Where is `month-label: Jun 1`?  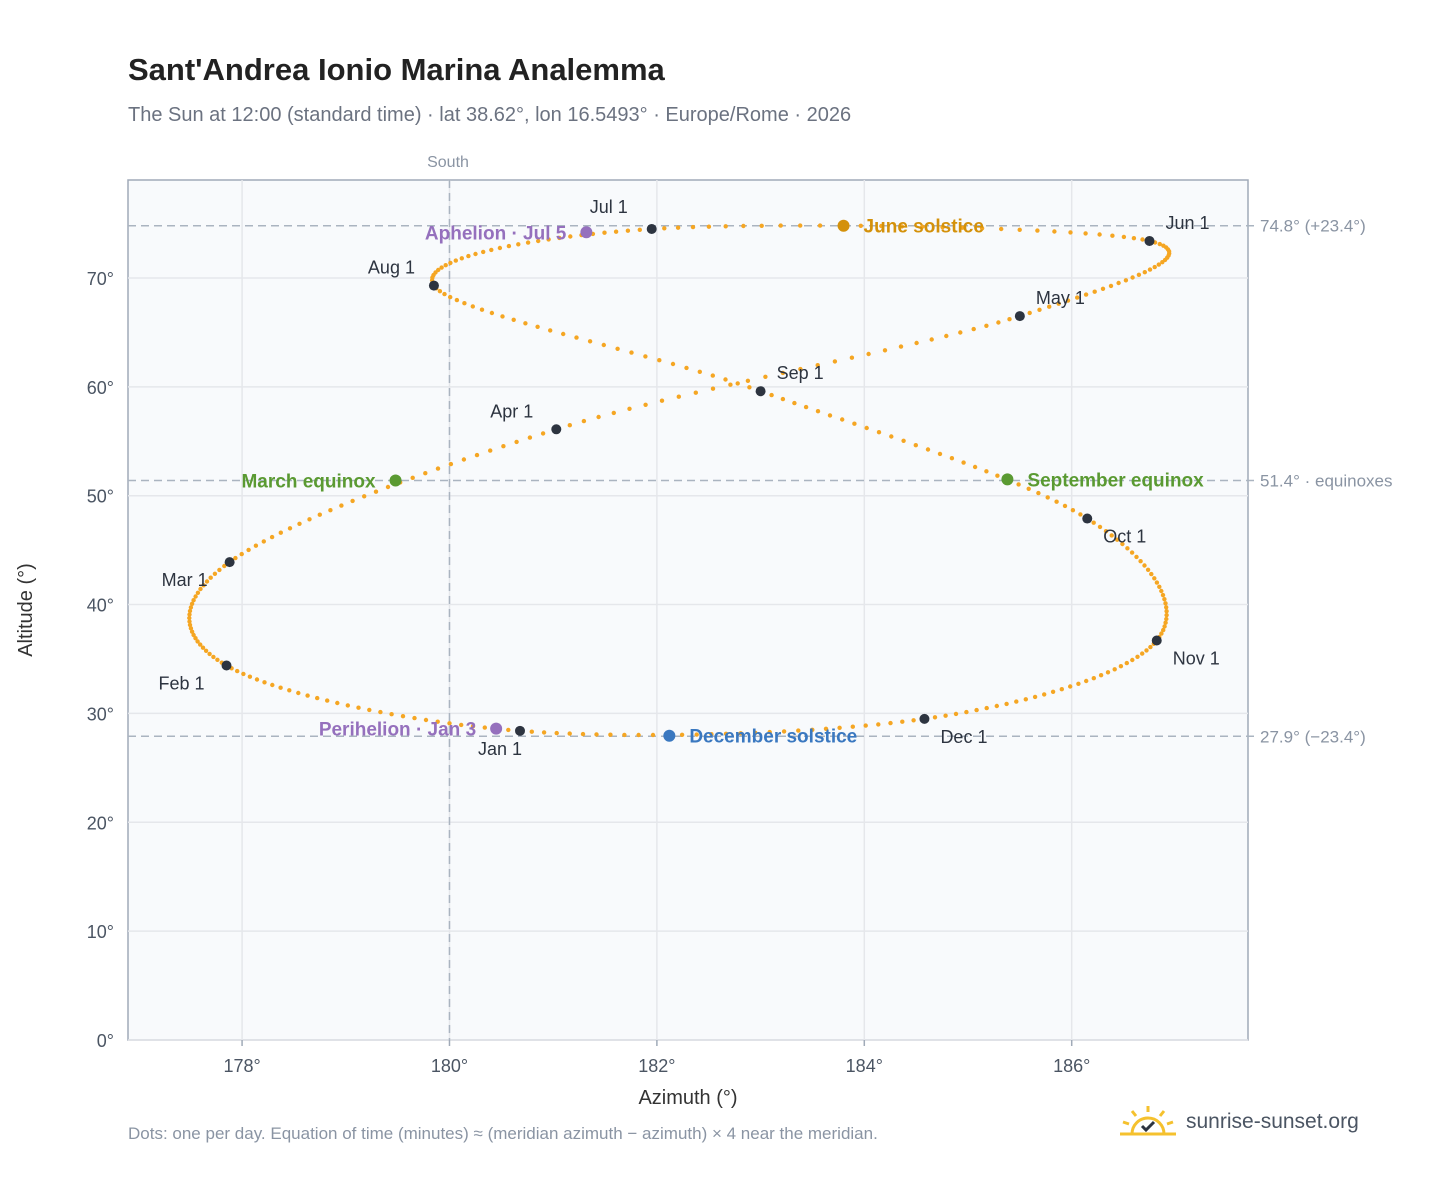
month-label: Jun 1 is located at coordinates (1187, 223).